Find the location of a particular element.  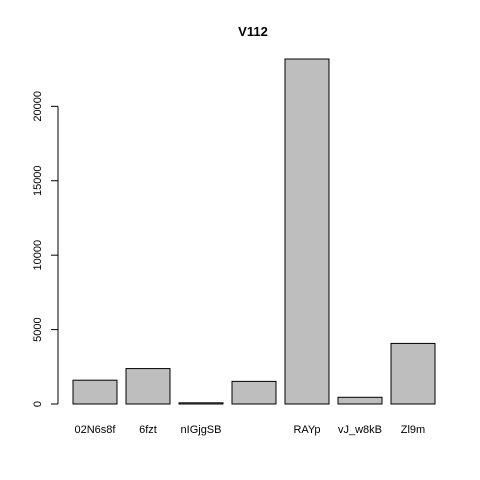

y-tick-label: 10000 is located at coordinates (38, 255).